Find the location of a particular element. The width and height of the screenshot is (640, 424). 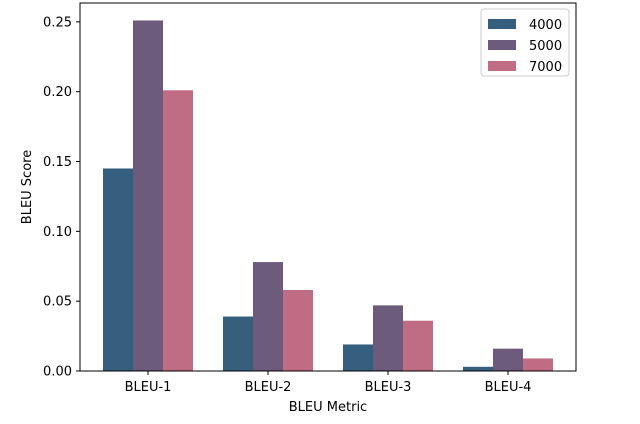

y-tick-label: 0.20 is located at coordinates (57, 92).